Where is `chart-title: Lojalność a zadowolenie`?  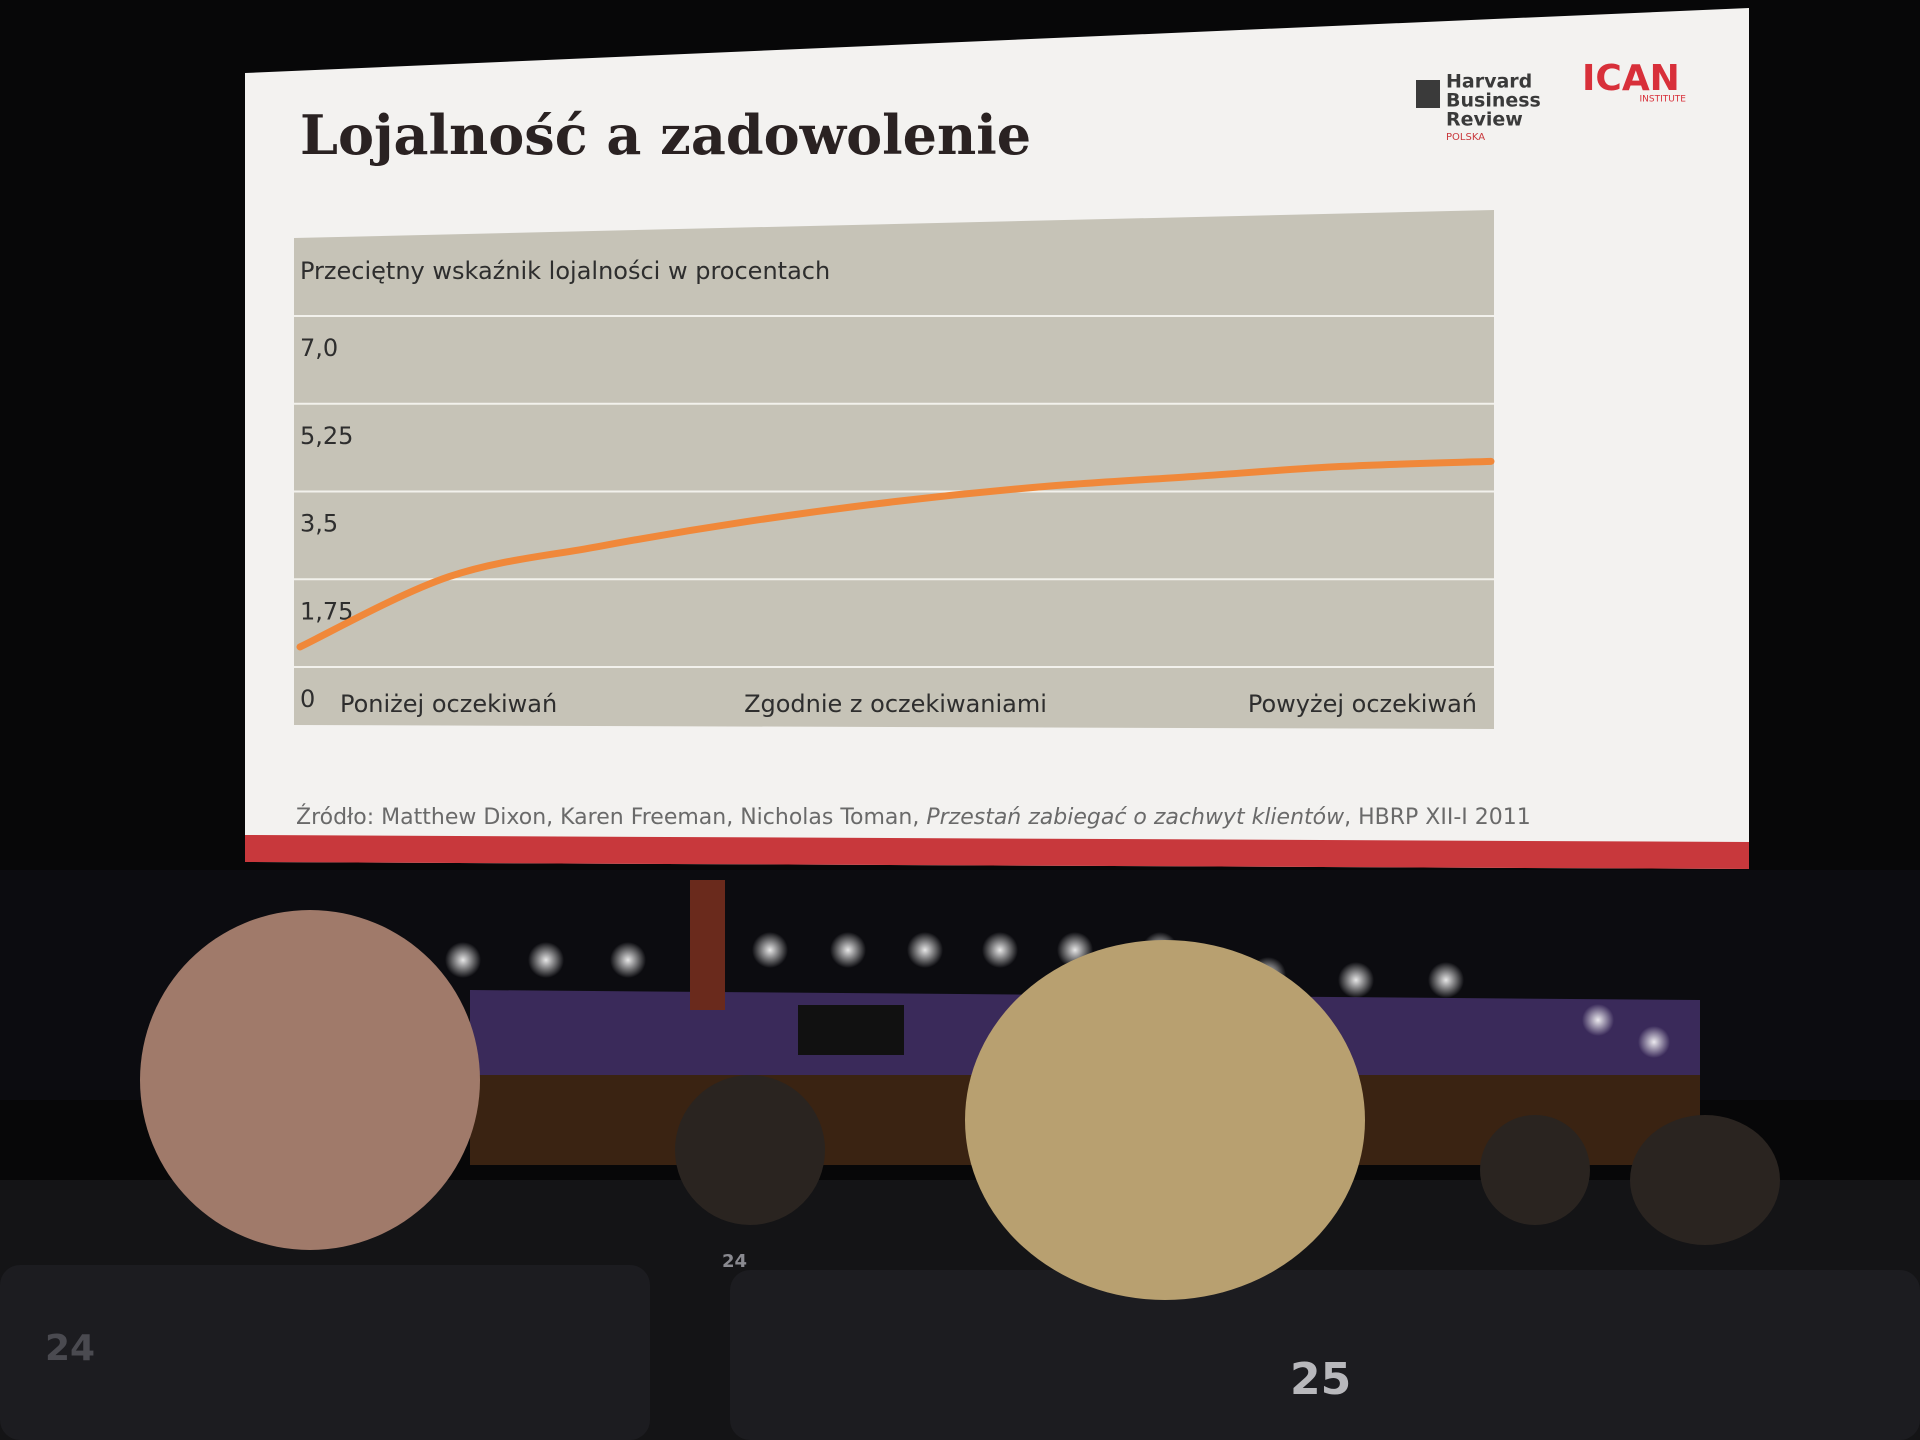
chart-title: Lojalność a zadowolenie is located at coordinates (665, 135).